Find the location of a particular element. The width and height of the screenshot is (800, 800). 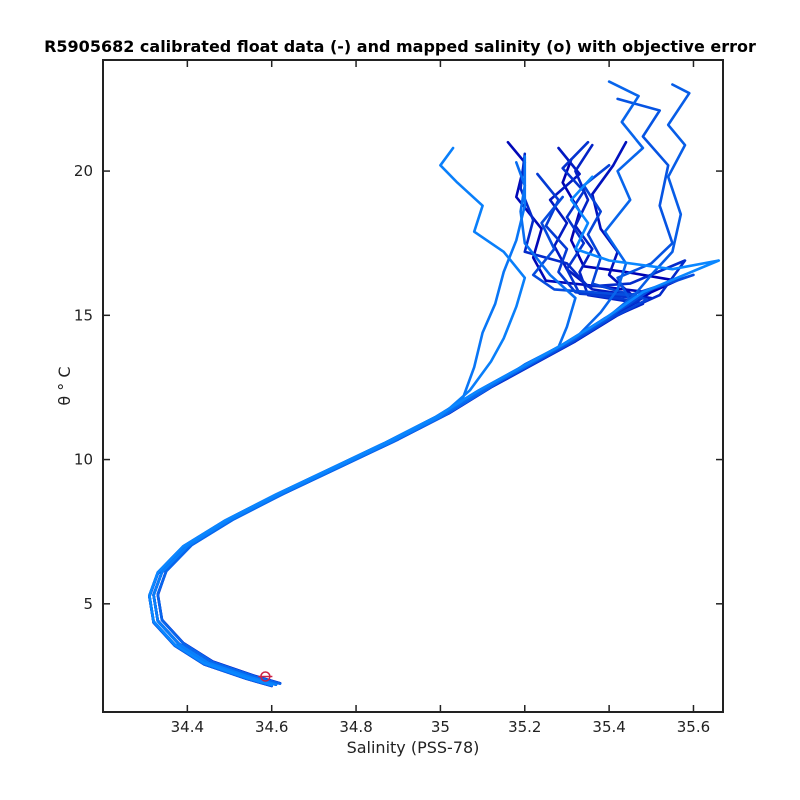

y-axis-label: θ ° C is located at coordinates (64, 385).